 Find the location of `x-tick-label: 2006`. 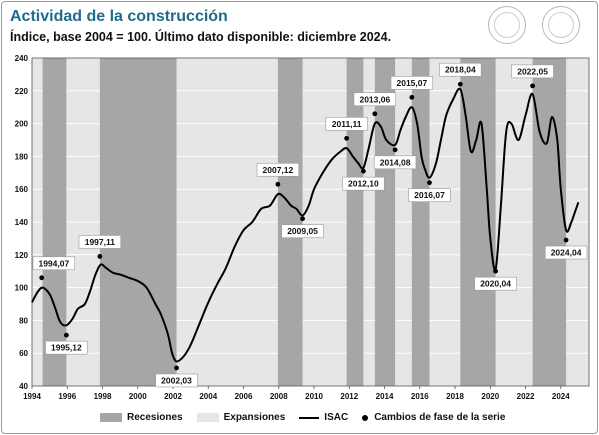

x-tick-label: 2006 is located at coordinates (244, 396).